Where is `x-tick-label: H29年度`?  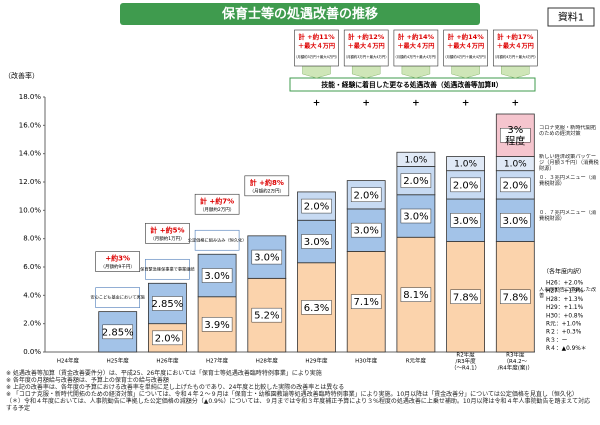 x-tick-label: H29年度 is located at coordinates (316, 361).